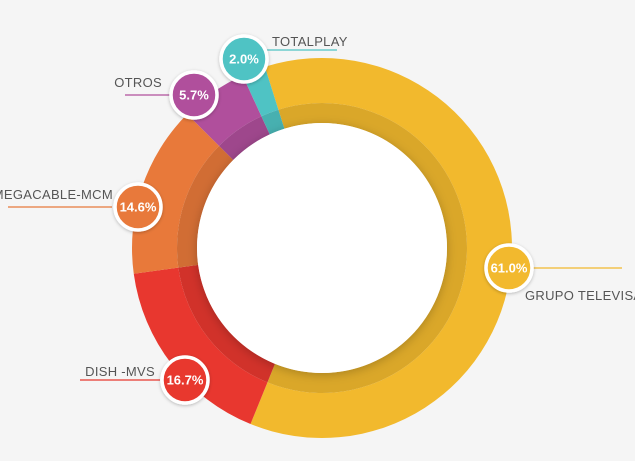 This screenshot has height=461, width=635. I want to click on value-label-megacable-mcm: 14.6%, so click(138, 207).